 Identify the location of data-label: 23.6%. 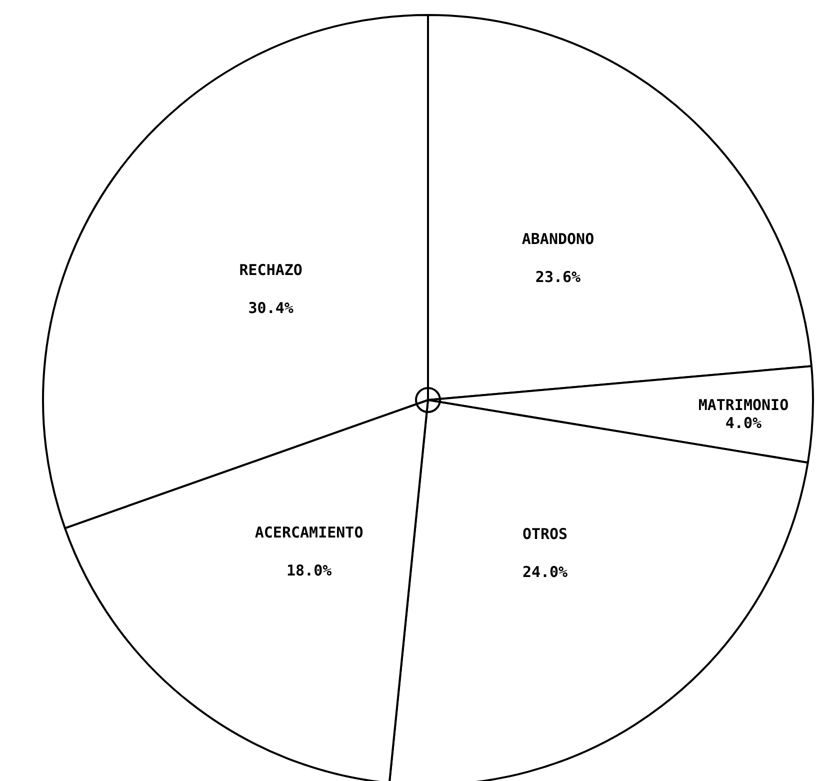
(558, 277).